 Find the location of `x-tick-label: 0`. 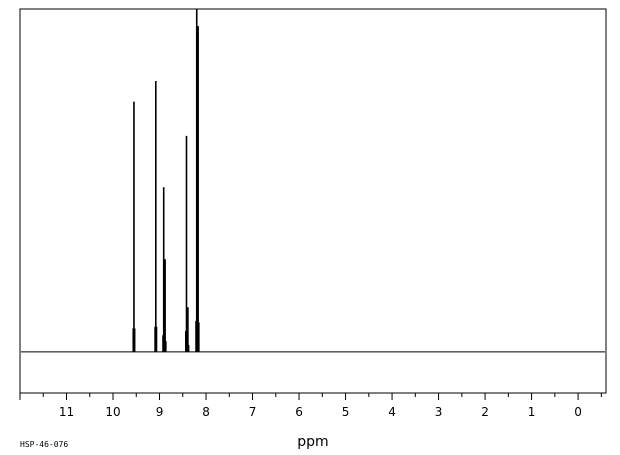

x-tick-label: 0 is located at coordinates (578, 412).